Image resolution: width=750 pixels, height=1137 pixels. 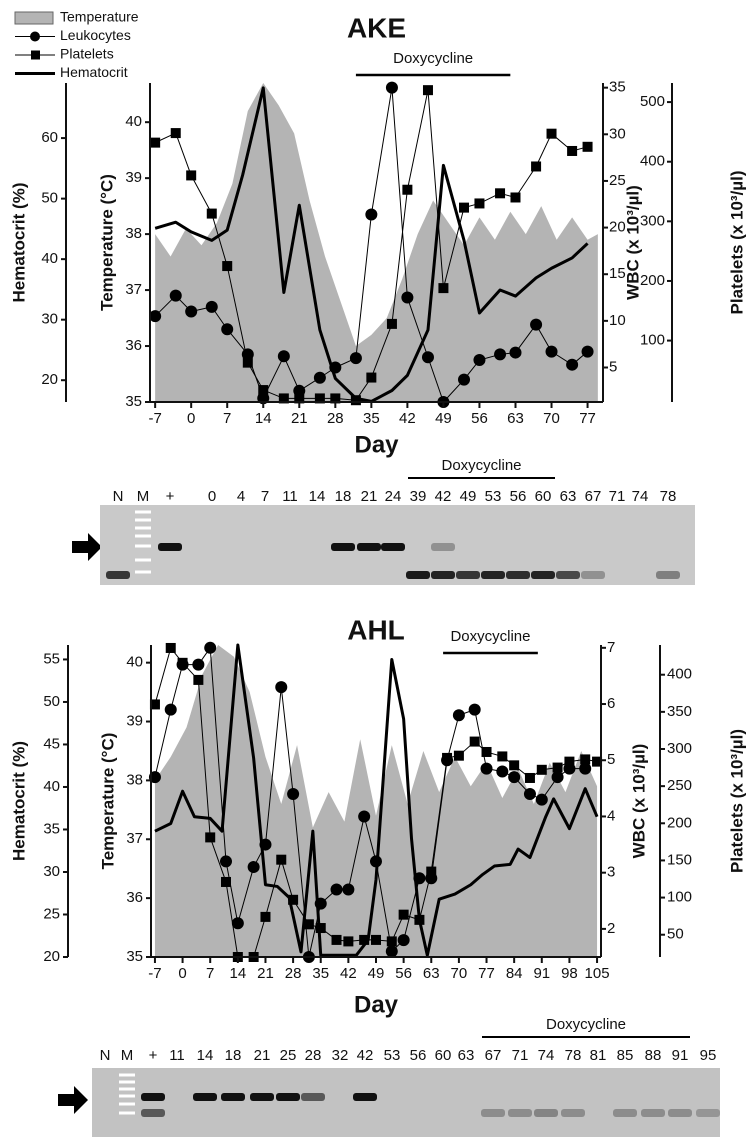 I want to click on lane-label: 11, so click(x=290, y=496).